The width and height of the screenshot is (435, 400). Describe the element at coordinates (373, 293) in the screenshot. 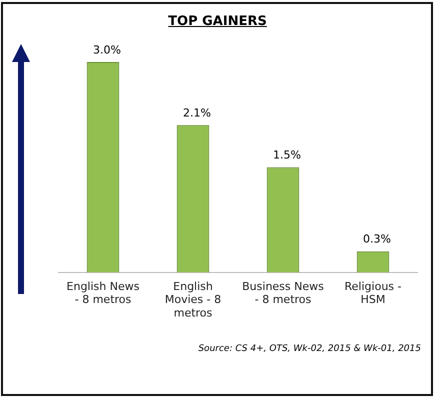

I see `x-tick-label: Religious - HSM` at that location.